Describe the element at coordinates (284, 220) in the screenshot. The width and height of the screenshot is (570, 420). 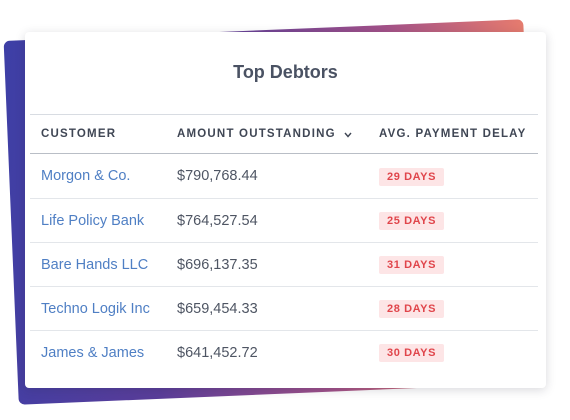
I see `table-row: Life Policy Bank $764,527.54 25 DAYS` at that location.